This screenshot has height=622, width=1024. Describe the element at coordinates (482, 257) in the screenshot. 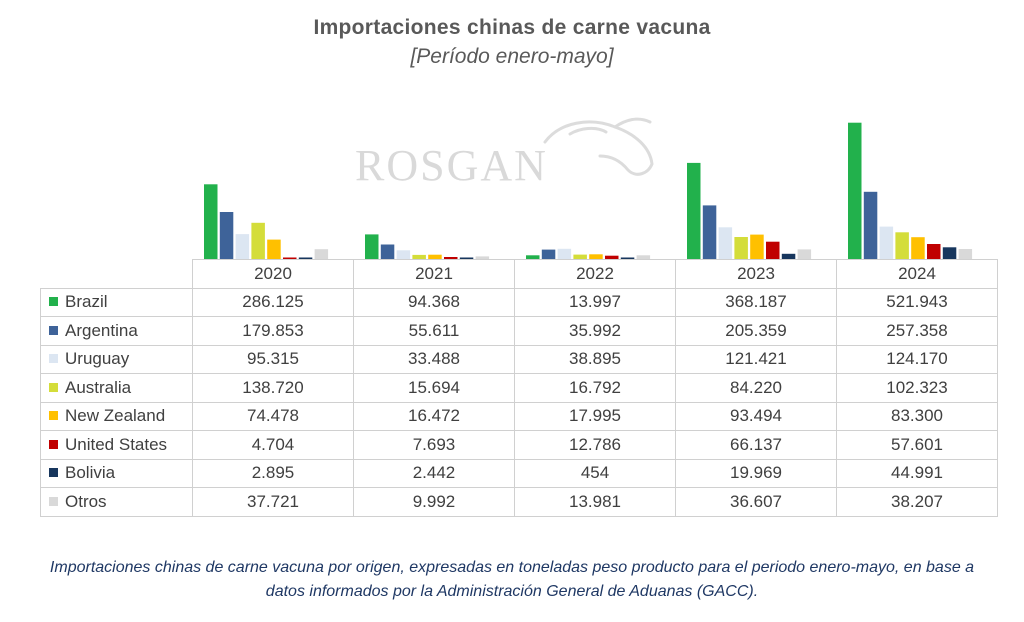

I see `bar-otros-2021` at that location.